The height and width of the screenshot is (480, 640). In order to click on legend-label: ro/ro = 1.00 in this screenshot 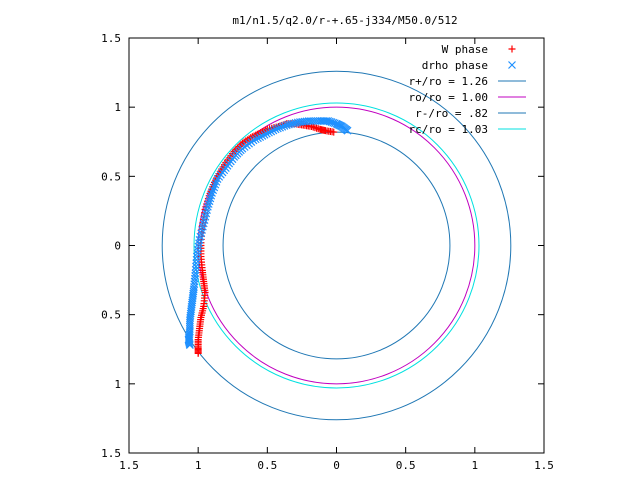, I will do `click(448, 97)`.